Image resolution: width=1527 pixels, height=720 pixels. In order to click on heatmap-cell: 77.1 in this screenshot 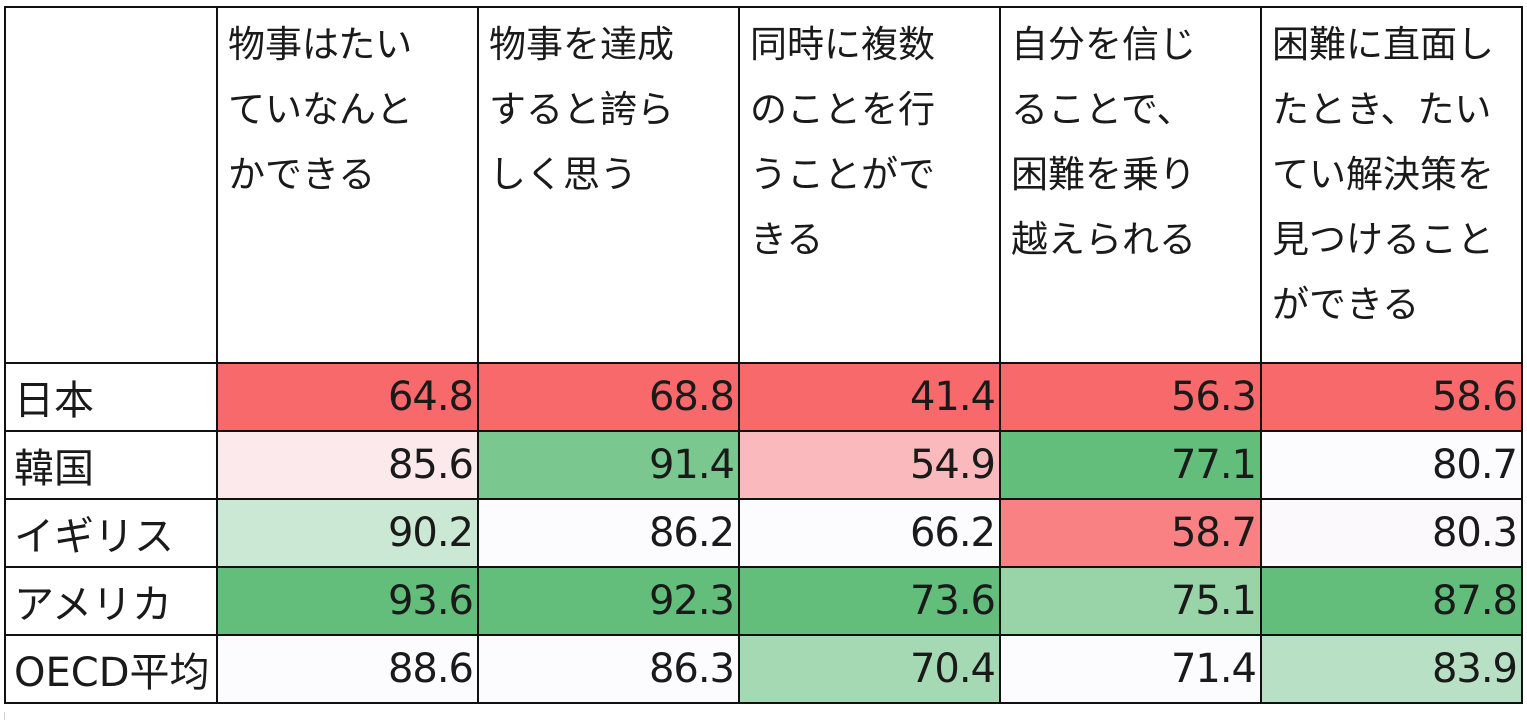, I will do `click(1130, 465)`.